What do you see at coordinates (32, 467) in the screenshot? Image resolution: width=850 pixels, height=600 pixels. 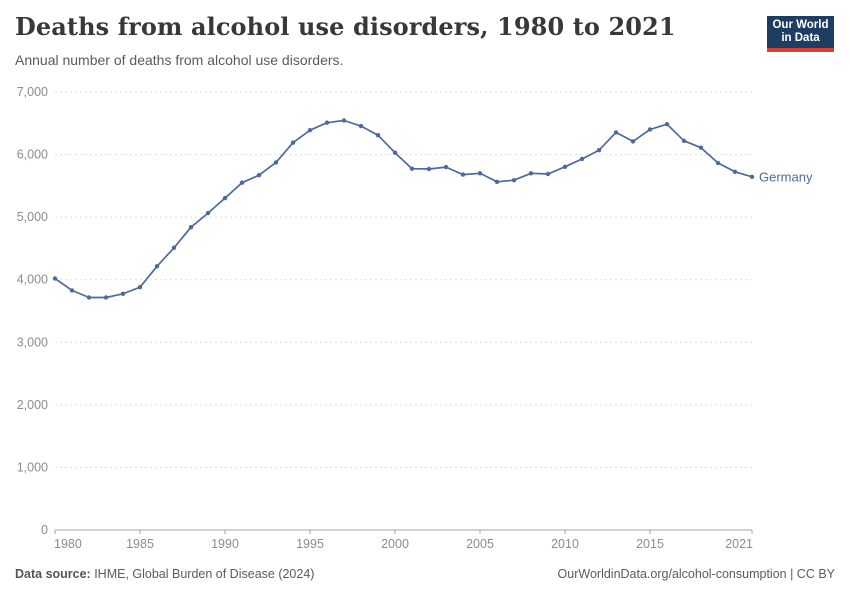 I see `y-axis-tick-label: 1,000` at bounding box center [32, 467].